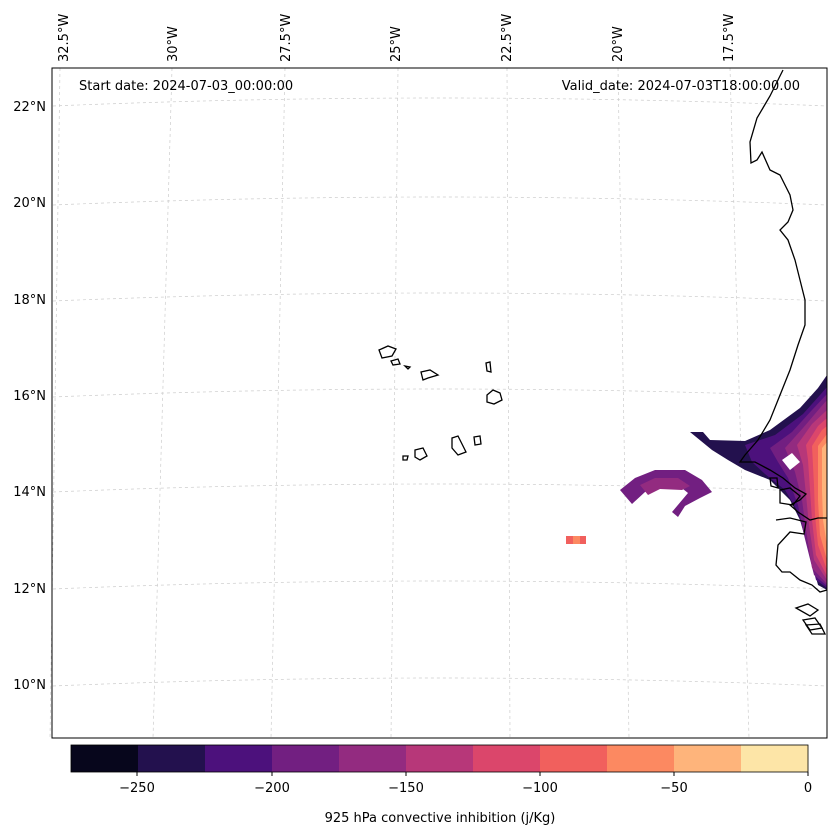 The image size is (837, 836). Describe the element at coordinates (618, 44) in the screenshot. I see `lon-label: 20°W` at that location.